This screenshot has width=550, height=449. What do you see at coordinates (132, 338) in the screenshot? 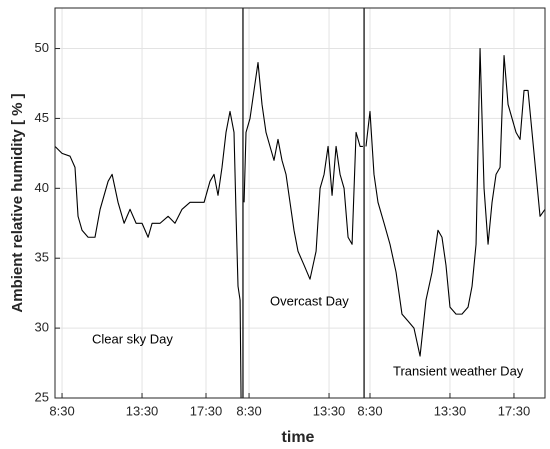
I see `annotation: Clear sky Day` at bounding box center [132, 338].